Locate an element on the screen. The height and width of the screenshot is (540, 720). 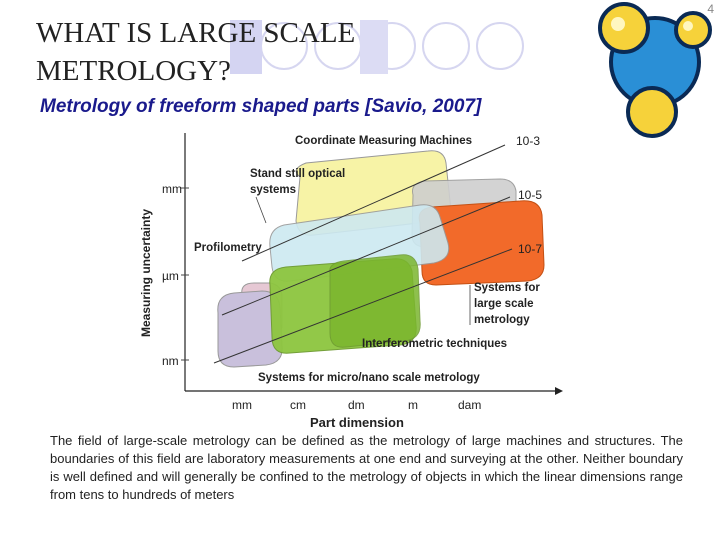
label-micro-nano: Systems for micro/nano scale metrology is located at coordinates (369, 378).